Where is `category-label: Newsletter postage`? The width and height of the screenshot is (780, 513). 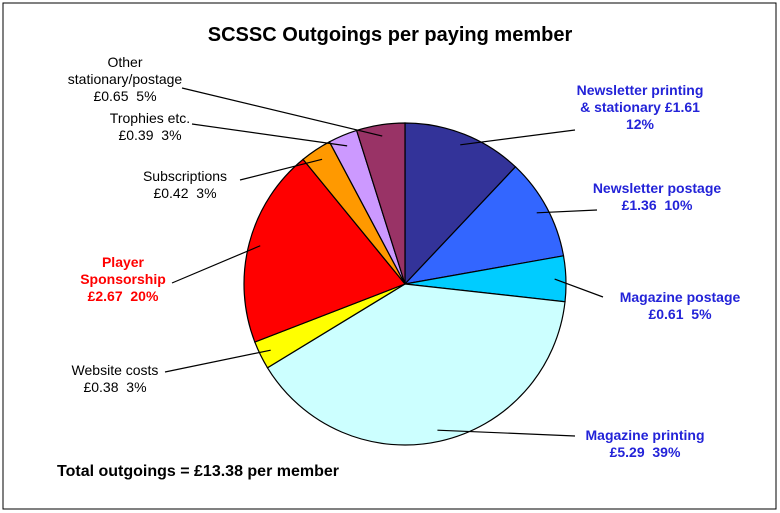
category-label: Newsletter postage is located at coordinates (657, 188).